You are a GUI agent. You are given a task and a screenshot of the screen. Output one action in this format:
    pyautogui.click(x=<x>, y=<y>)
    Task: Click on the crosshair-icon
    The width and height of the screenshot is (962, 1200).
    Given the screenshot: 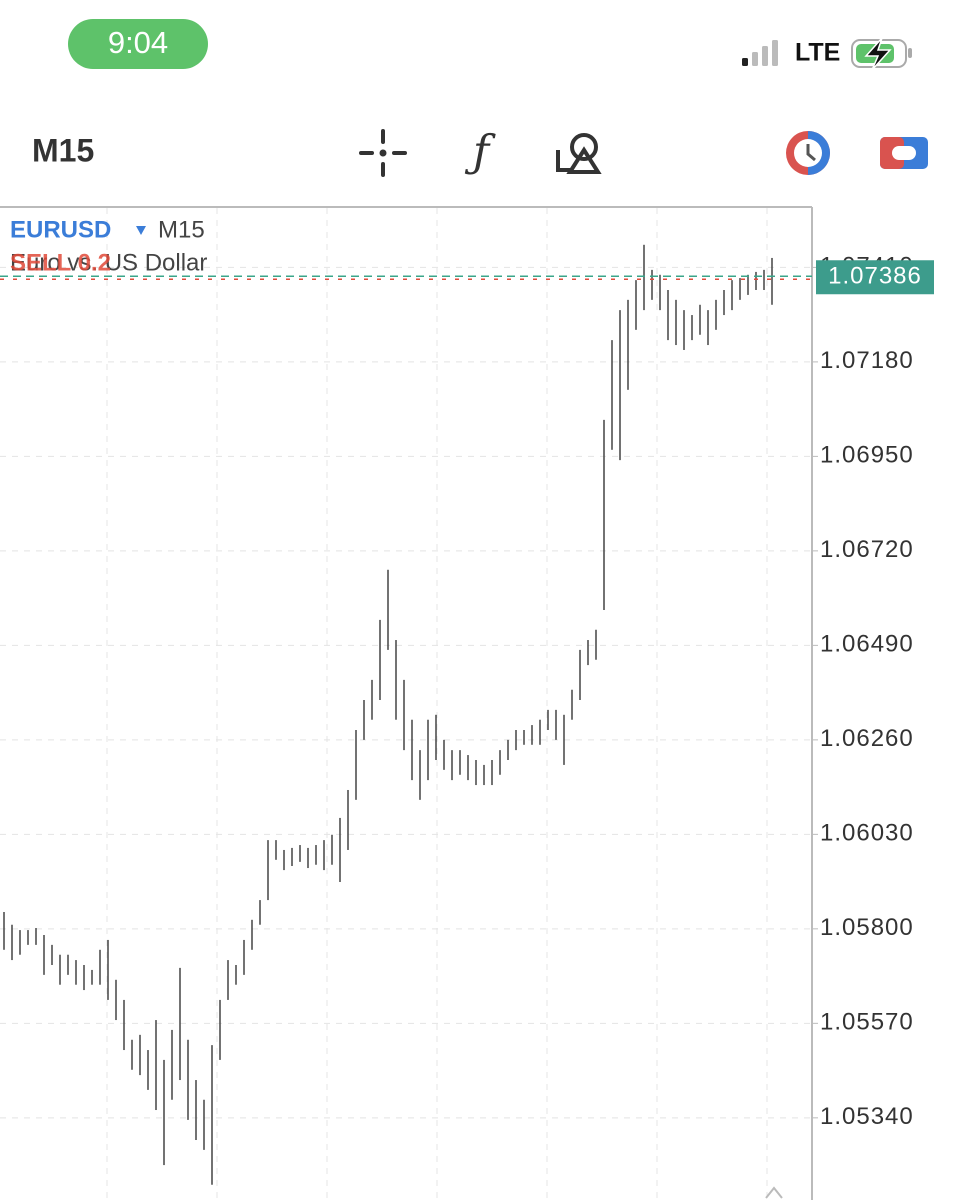 What is the action you would take?
    pyautogui.click(x=383, y=153)
    